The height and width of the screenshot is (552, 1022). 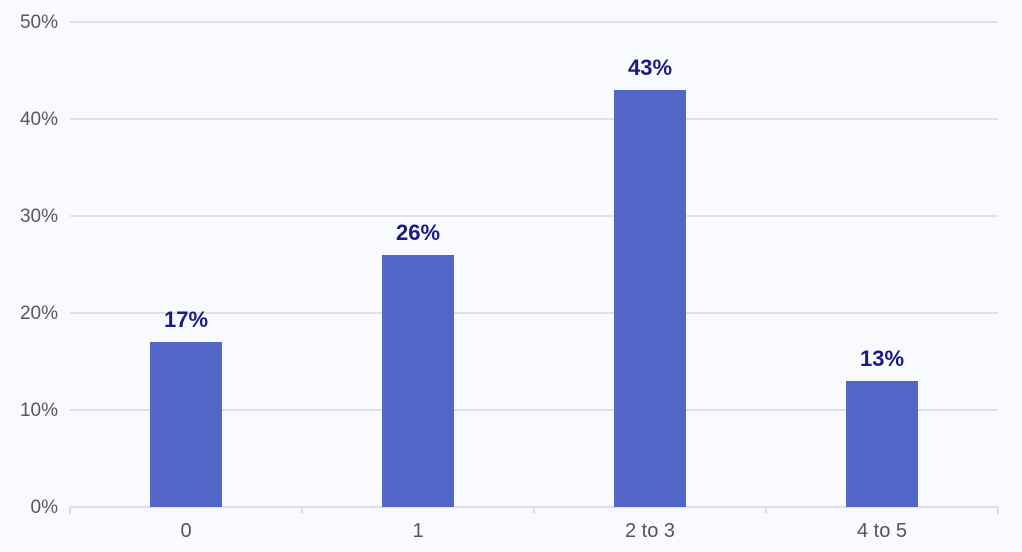 What do you see at coordinates (38, 216) in the screenshot?
I see `y-axis-tick-label: 30%` at bounding box center [38, 216].